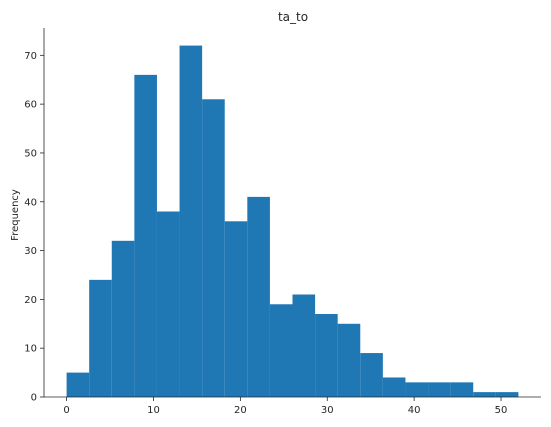 This screenshot has width=551, height=427. I want to click on y-tick-label: 0, so click(34, 398).